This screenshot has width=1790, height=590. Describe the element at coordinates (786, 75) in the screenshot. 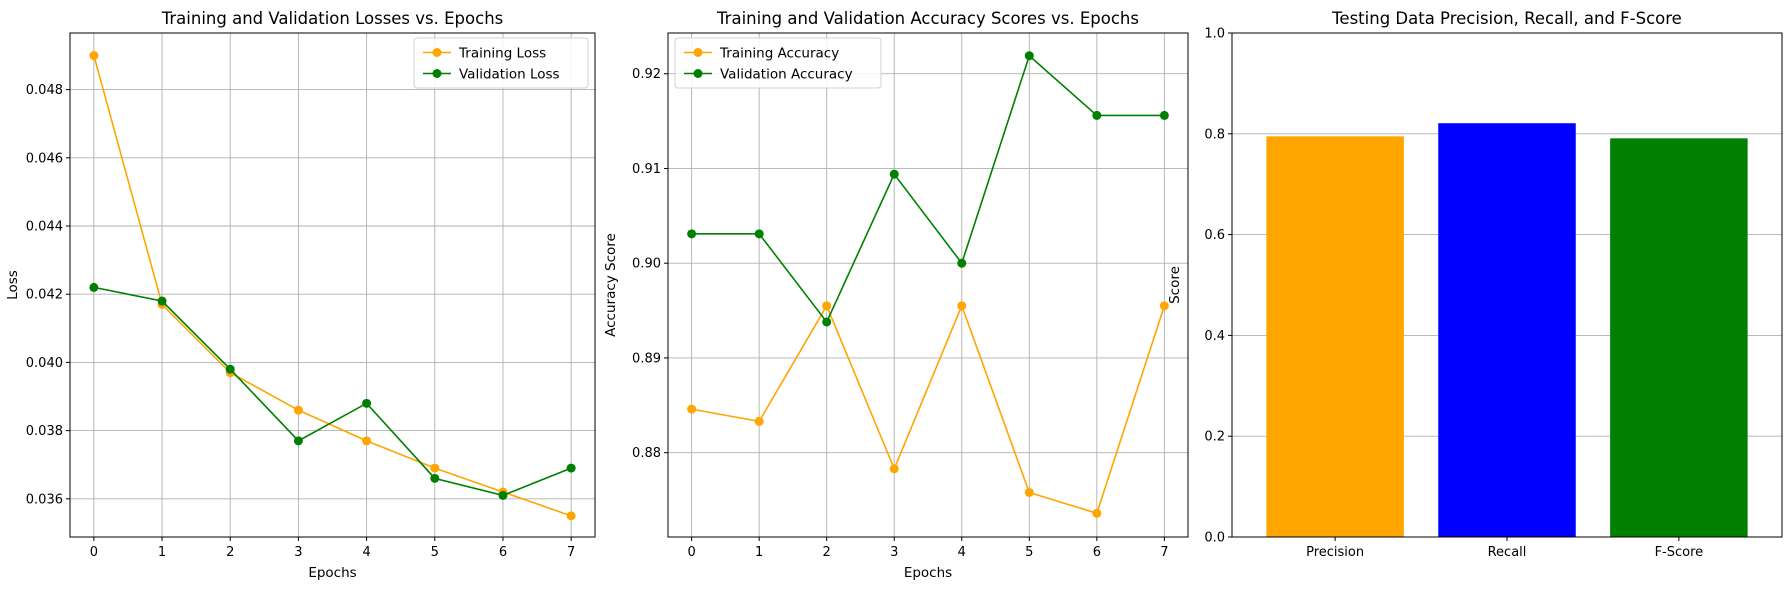

I see `legend-label: Validation Accuracy` at that location.